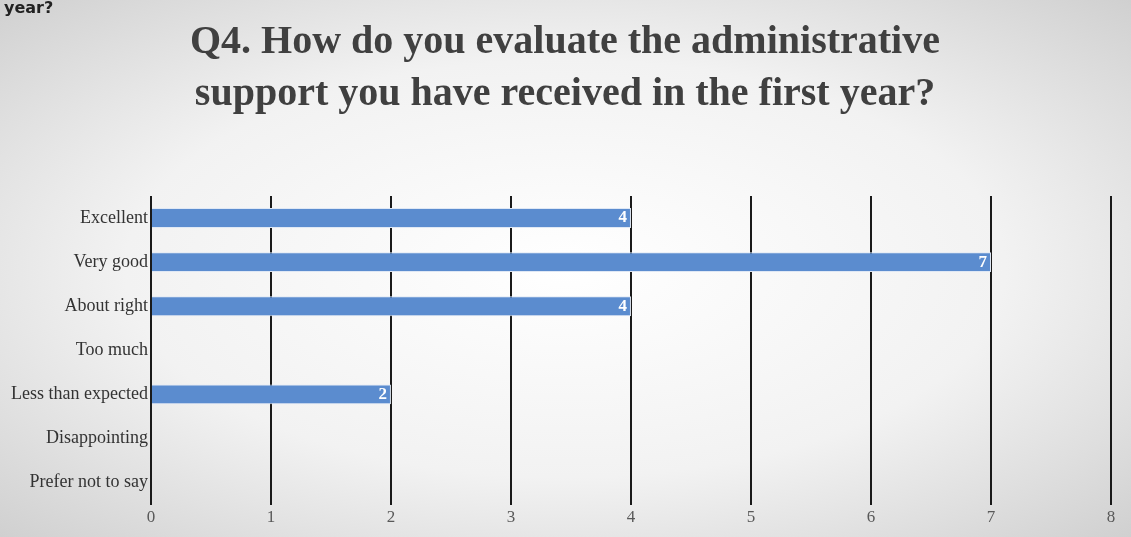 This screenshot has width=1131, height=537. I want to click on y-tick-label: Prefer not to say, so click(88, 481).